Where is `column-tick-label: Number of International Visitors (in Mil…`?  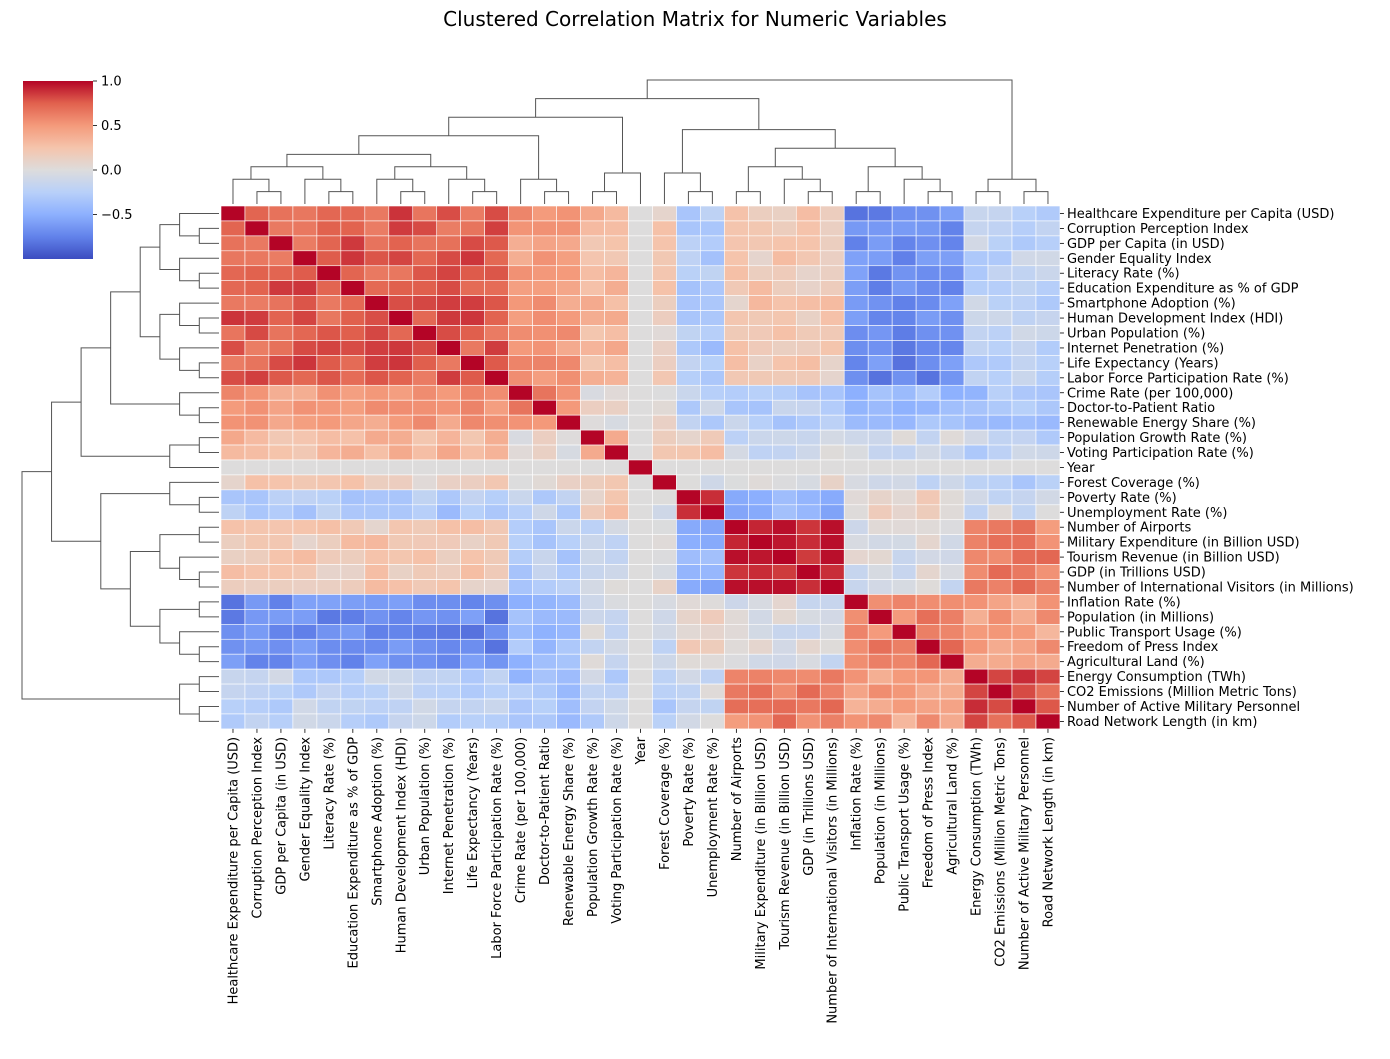
column-tick-label: Number of International Visitors (in Mil… is located at coordinates (833, 880).